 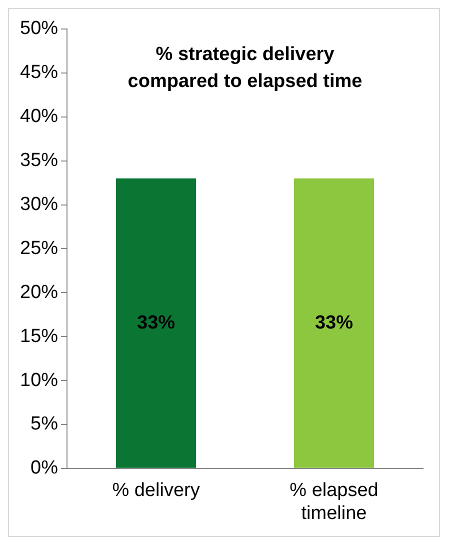 What do you see at coordinates (39, 117) in the screenshot?
I see `y-tick-label: 40%` at bounding box center [39, 117].